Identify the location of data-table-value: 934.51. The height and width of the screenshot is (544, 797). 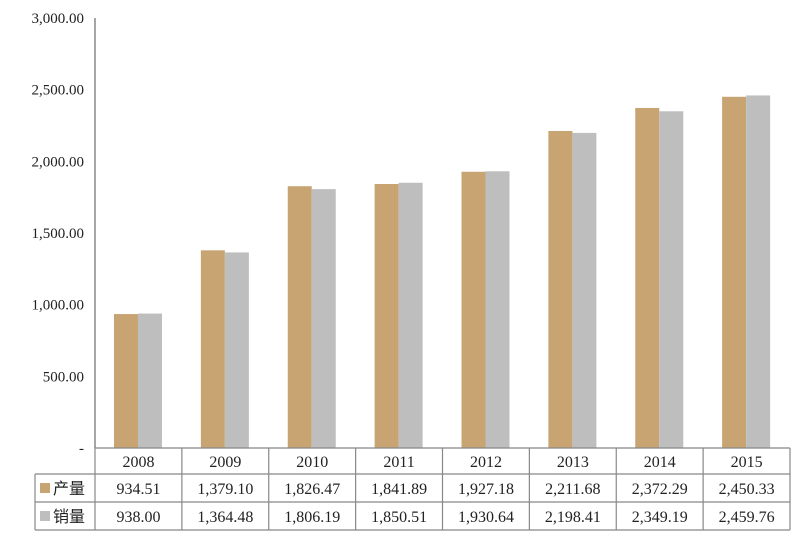
(138, 489).